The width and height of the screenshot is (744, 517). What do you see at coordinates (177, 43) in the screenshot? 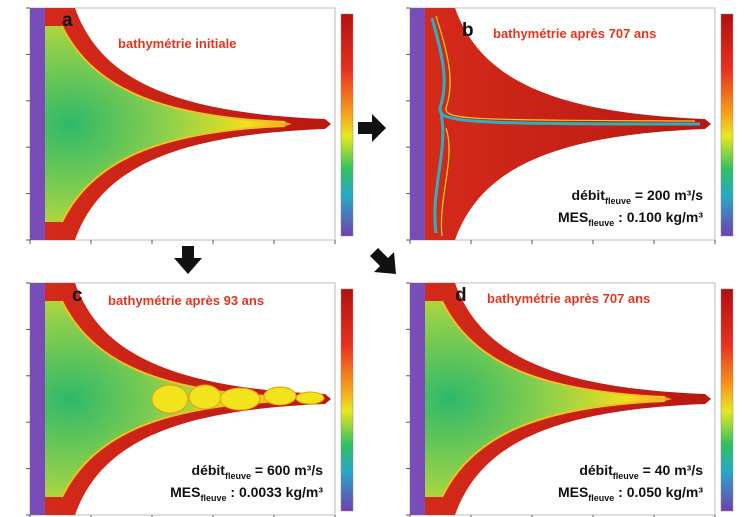
I see `panel-title: bathymétrie initiale` at bounding box center [177, 43].